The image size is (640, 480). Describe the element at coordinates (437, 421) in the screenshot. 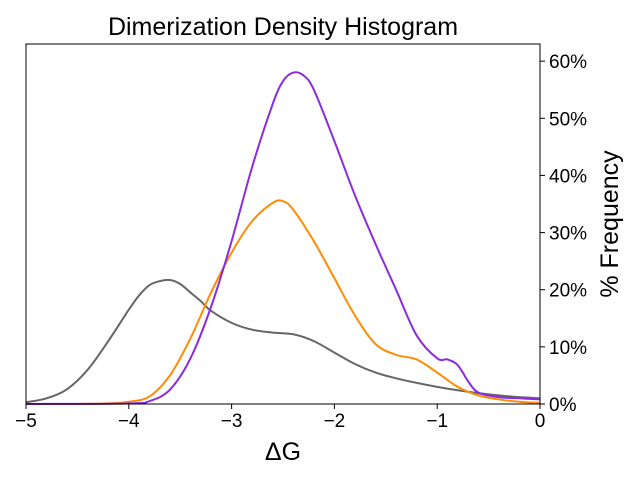

I see `x-tick-label: −1` at that location.